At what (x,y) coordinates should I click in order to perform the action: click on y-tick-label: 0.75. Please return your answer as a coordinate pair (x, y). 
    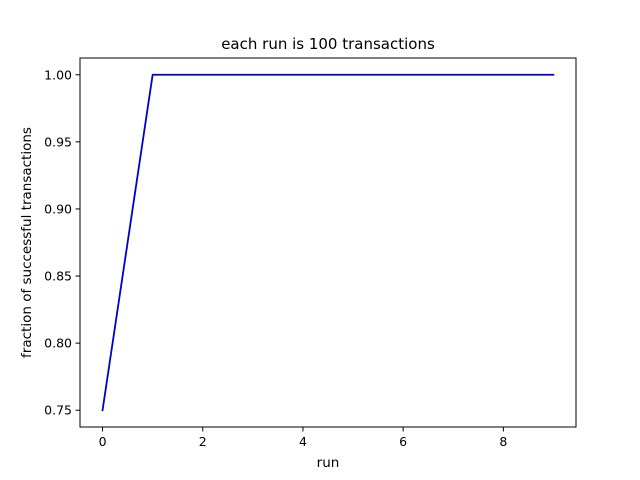
    Looking at the image, I should click on (58, 410).